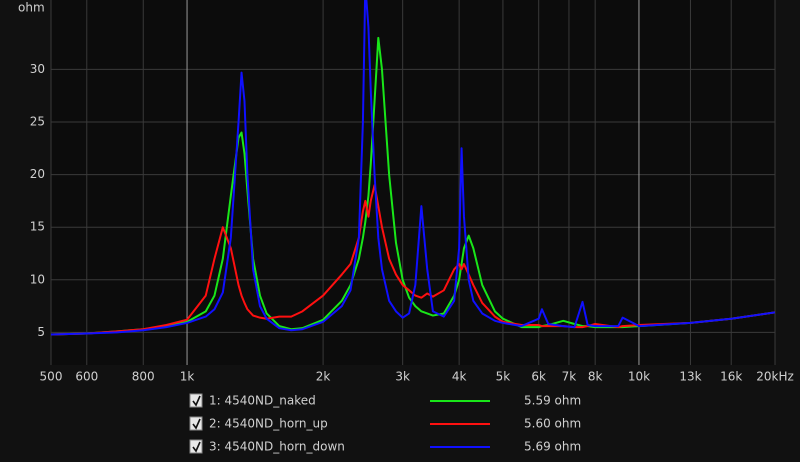 This screenshot has width=800, height=462. Describe the element at coordinates (37, 279) in the screenshot. I see `y-tick-label: 10` at that location.